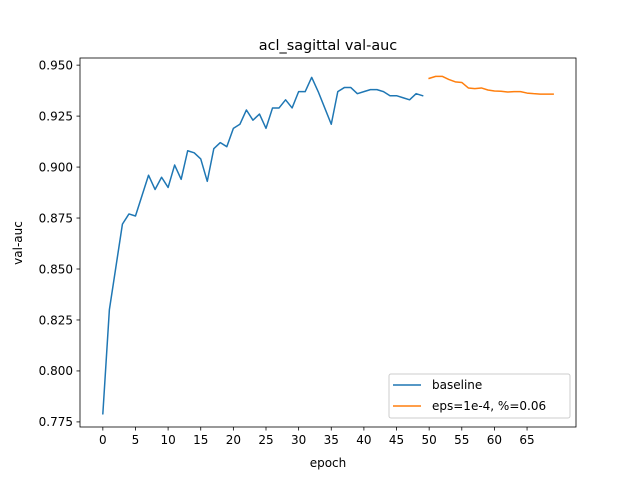 The image size is (640, 480). I want to click on x-tick-label: 35, so click(331, 440).